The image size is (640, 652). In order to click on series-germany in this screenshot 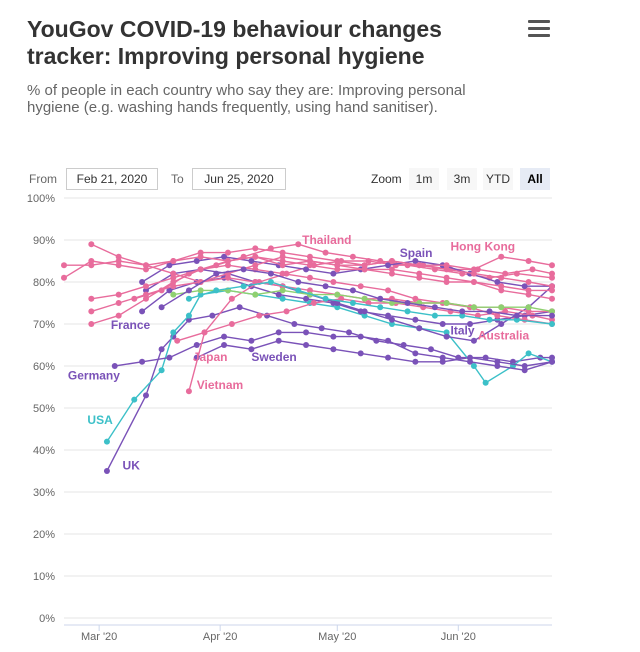, I will do `click(333, 351)`.